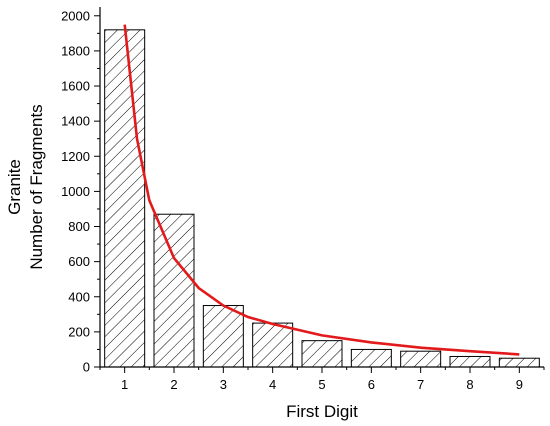  What do you see at coordinates (86, 367) in the screenshot?
I see `y-tick-label-0: 0` at bounding box center [86, 367].